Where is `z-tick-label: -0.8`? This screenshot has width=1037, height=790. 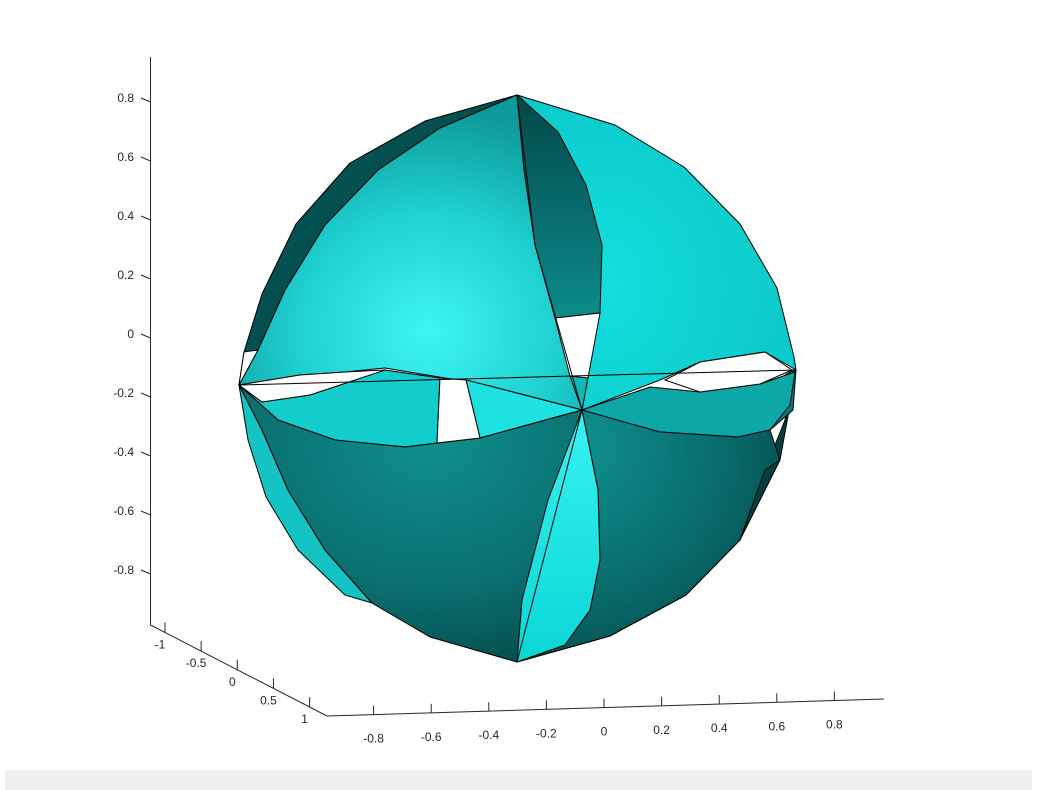 z-tick-label: -0.8 is located at coordinates (123, 570).